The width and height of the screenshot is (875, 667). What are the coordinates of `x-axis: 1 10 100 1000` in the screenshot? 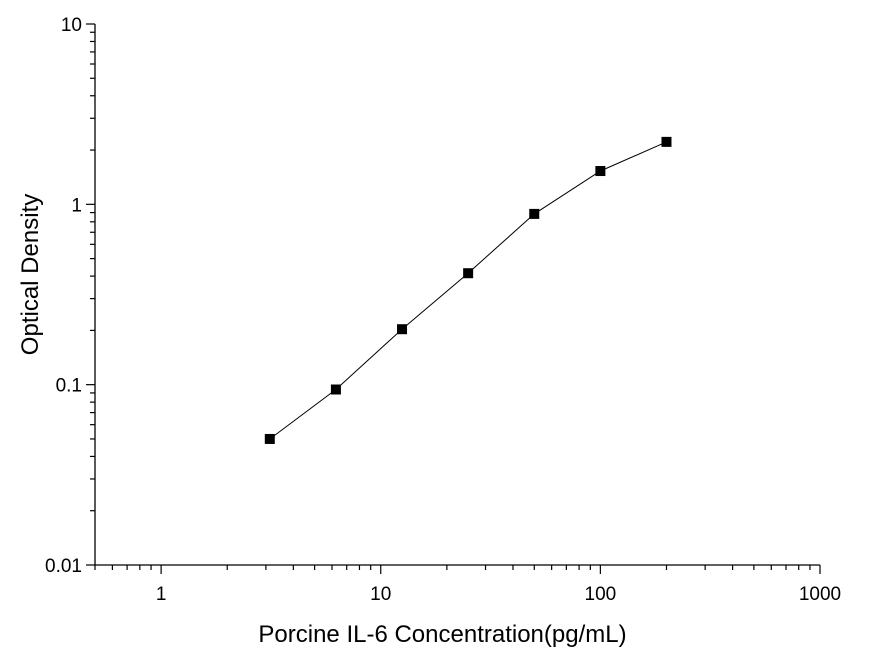 It's located at (467, 584).